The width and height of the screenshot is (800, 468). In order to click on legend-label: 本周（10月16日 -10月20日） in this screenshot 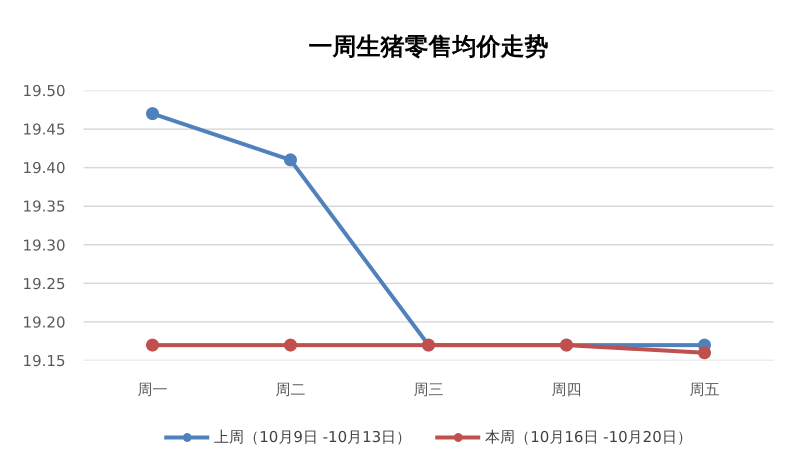, I will do `click(588, 437)`.